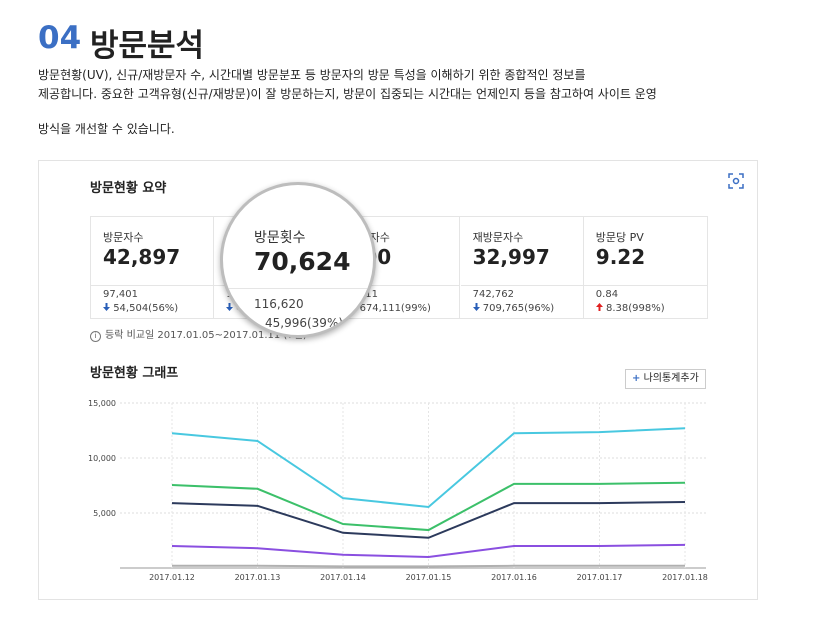  What do you see at coordinates (671, 378) in the screenshot?
I see `button-label: 나의통계추가` at bounding box center [671, 378].